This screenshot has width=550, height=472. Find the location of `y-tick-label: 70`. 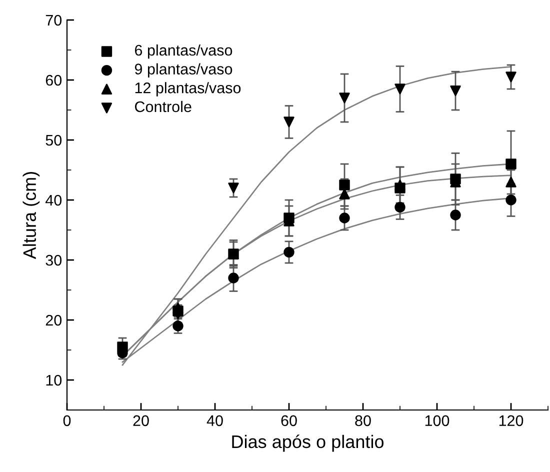

y-tick-label: 70 is located at coordinates (54, 20).